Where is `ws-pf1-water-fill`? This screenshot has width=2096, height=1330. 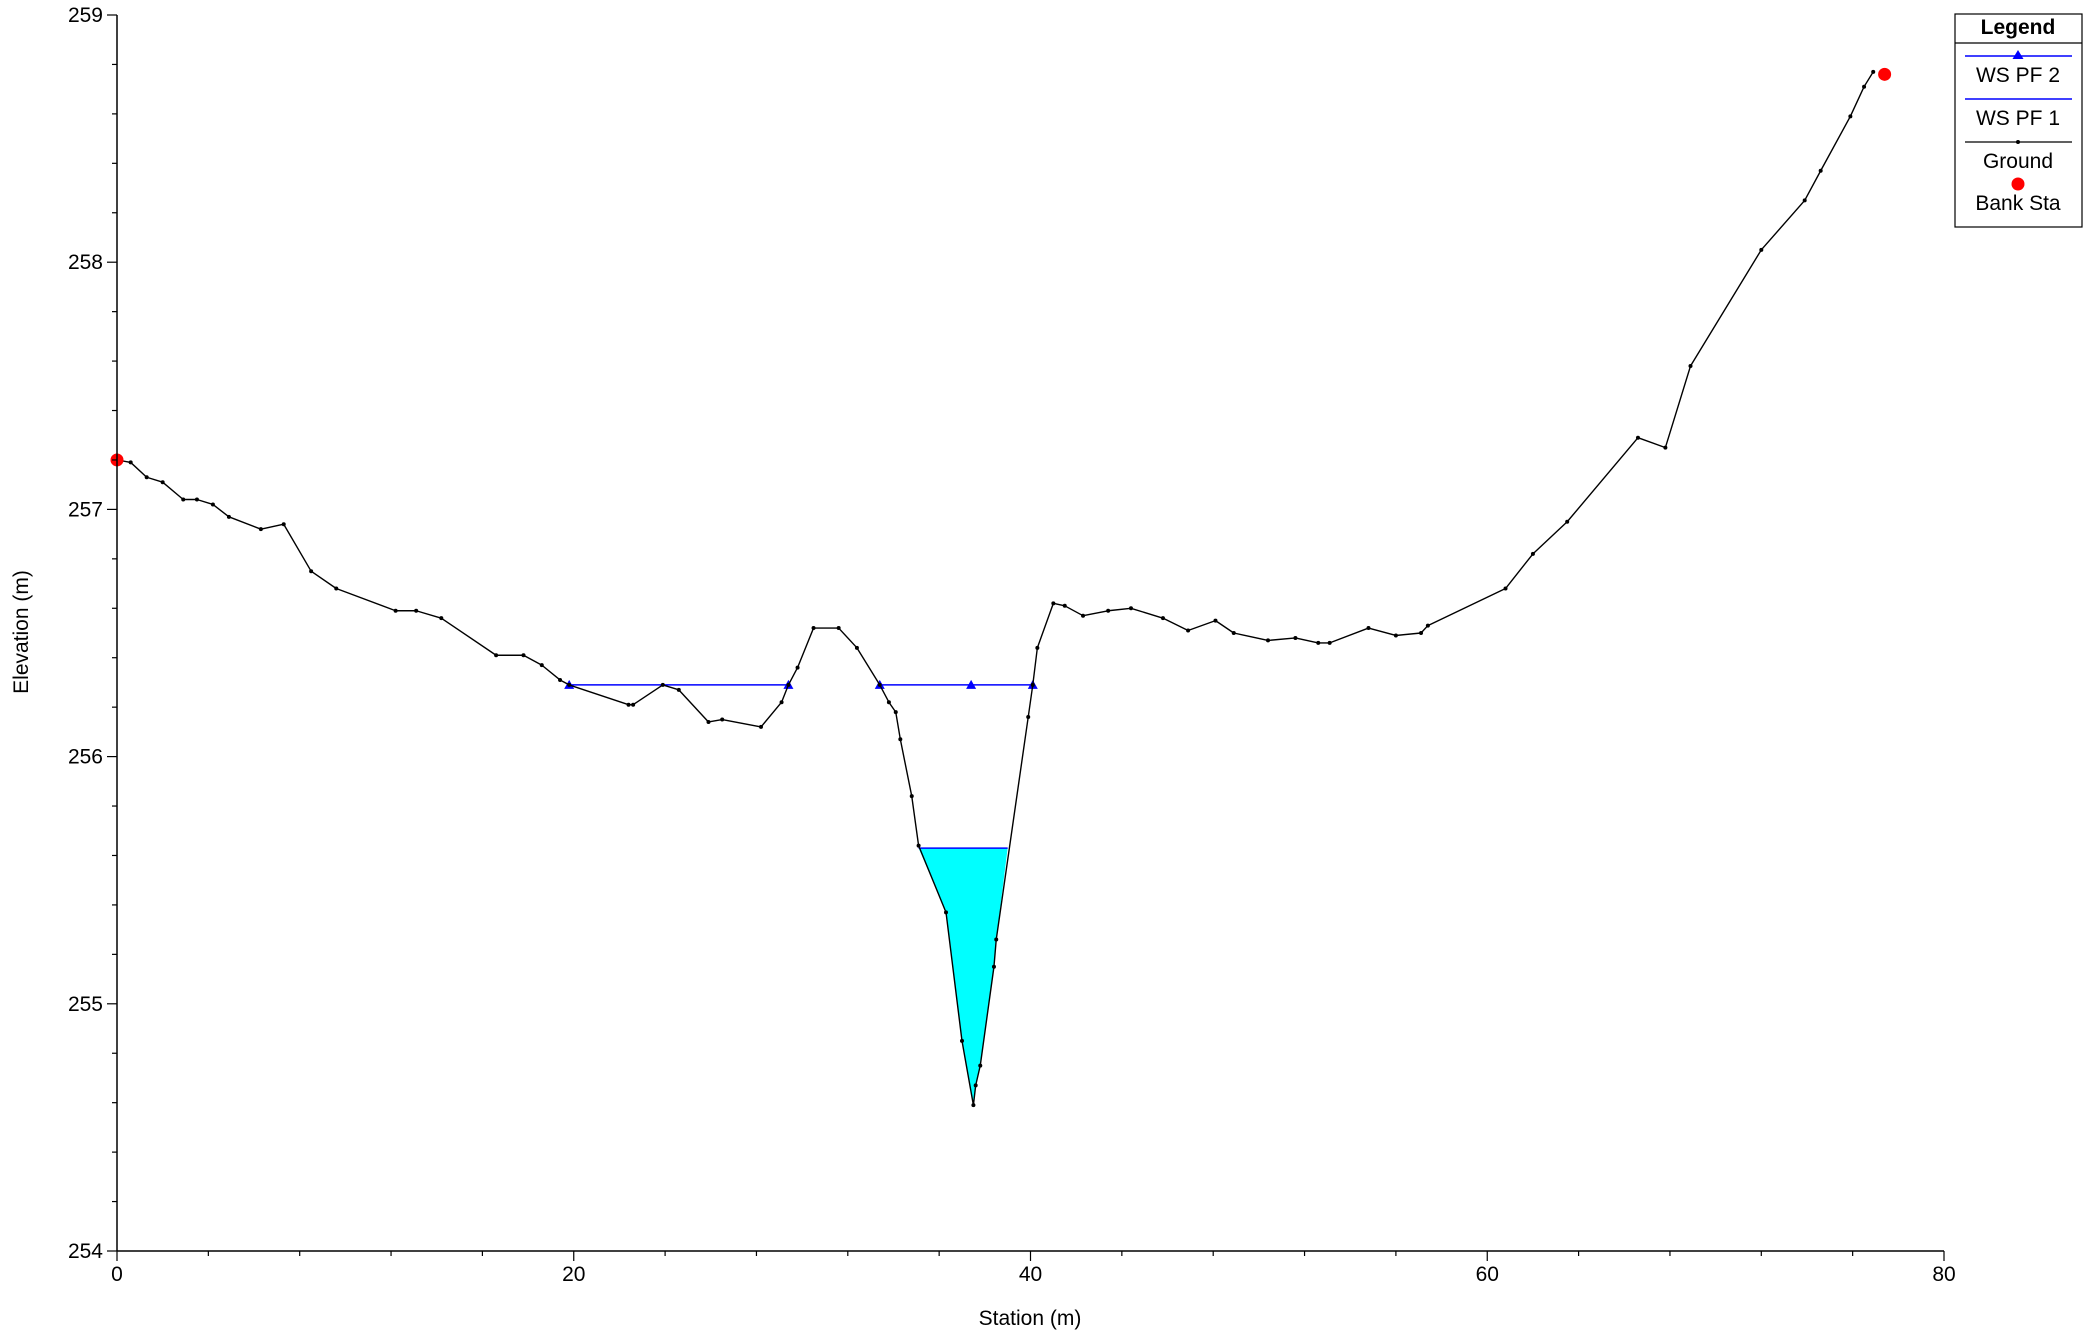
ws-pf1-water-fill is located at coordinates (963, 977).